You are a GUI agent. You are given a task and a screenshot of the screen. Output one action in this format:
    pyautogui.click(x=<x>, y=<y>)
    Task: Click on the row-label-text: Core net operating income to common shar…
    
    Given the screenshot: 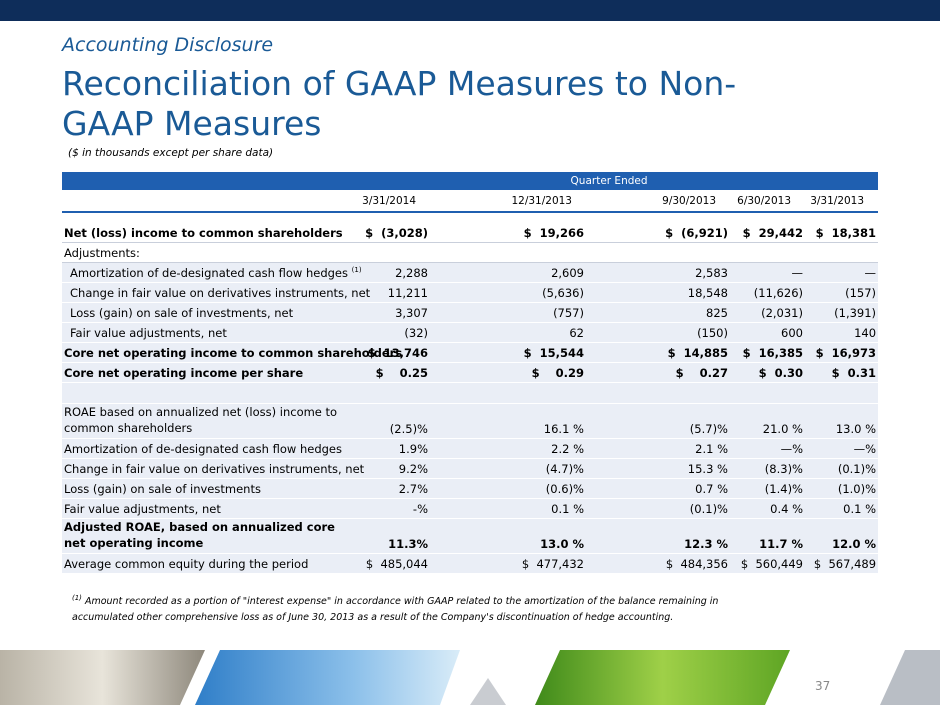 What is the action you would take?
    pyautogui.click(x=233, y=352)
    